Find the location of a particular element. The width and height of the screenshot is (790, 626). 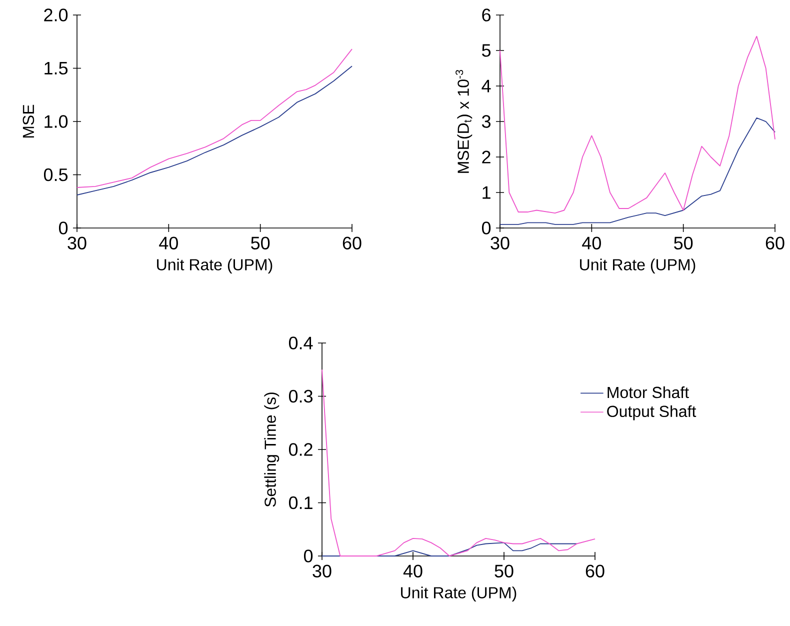

y-axis-title: MSE(D$_{t}$) x 10$^{-3}$ is located at coordinates (464, 121).